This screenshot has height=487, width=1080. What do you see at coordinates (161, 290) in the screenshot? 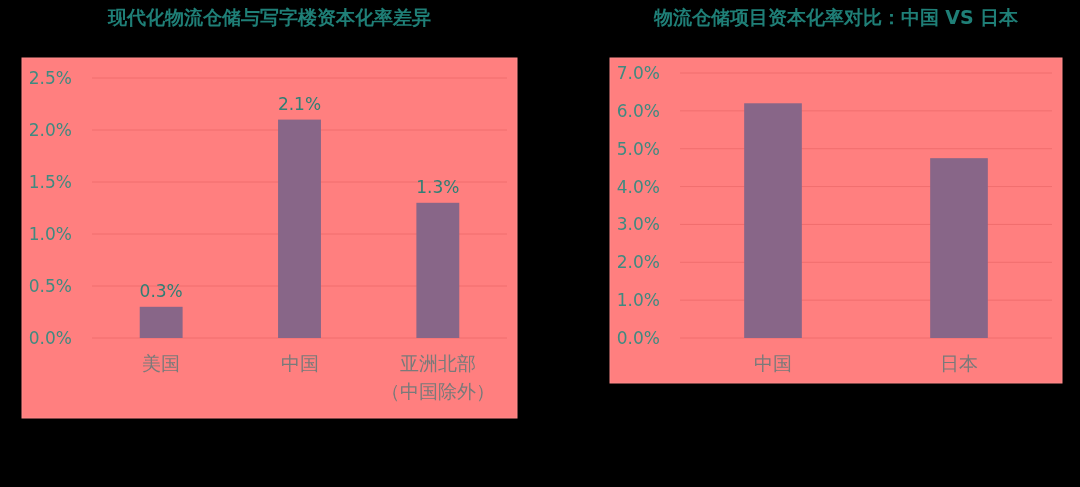
I see `data-label: 0.3%` at bounding box center [161, 290].